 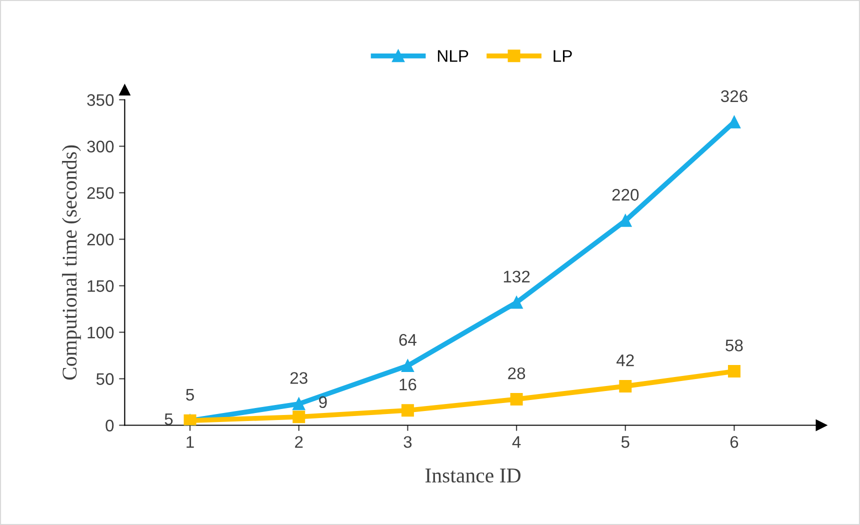 I want to click on y-axis-title: Computional time (seconds), so click(x=71, y=262).